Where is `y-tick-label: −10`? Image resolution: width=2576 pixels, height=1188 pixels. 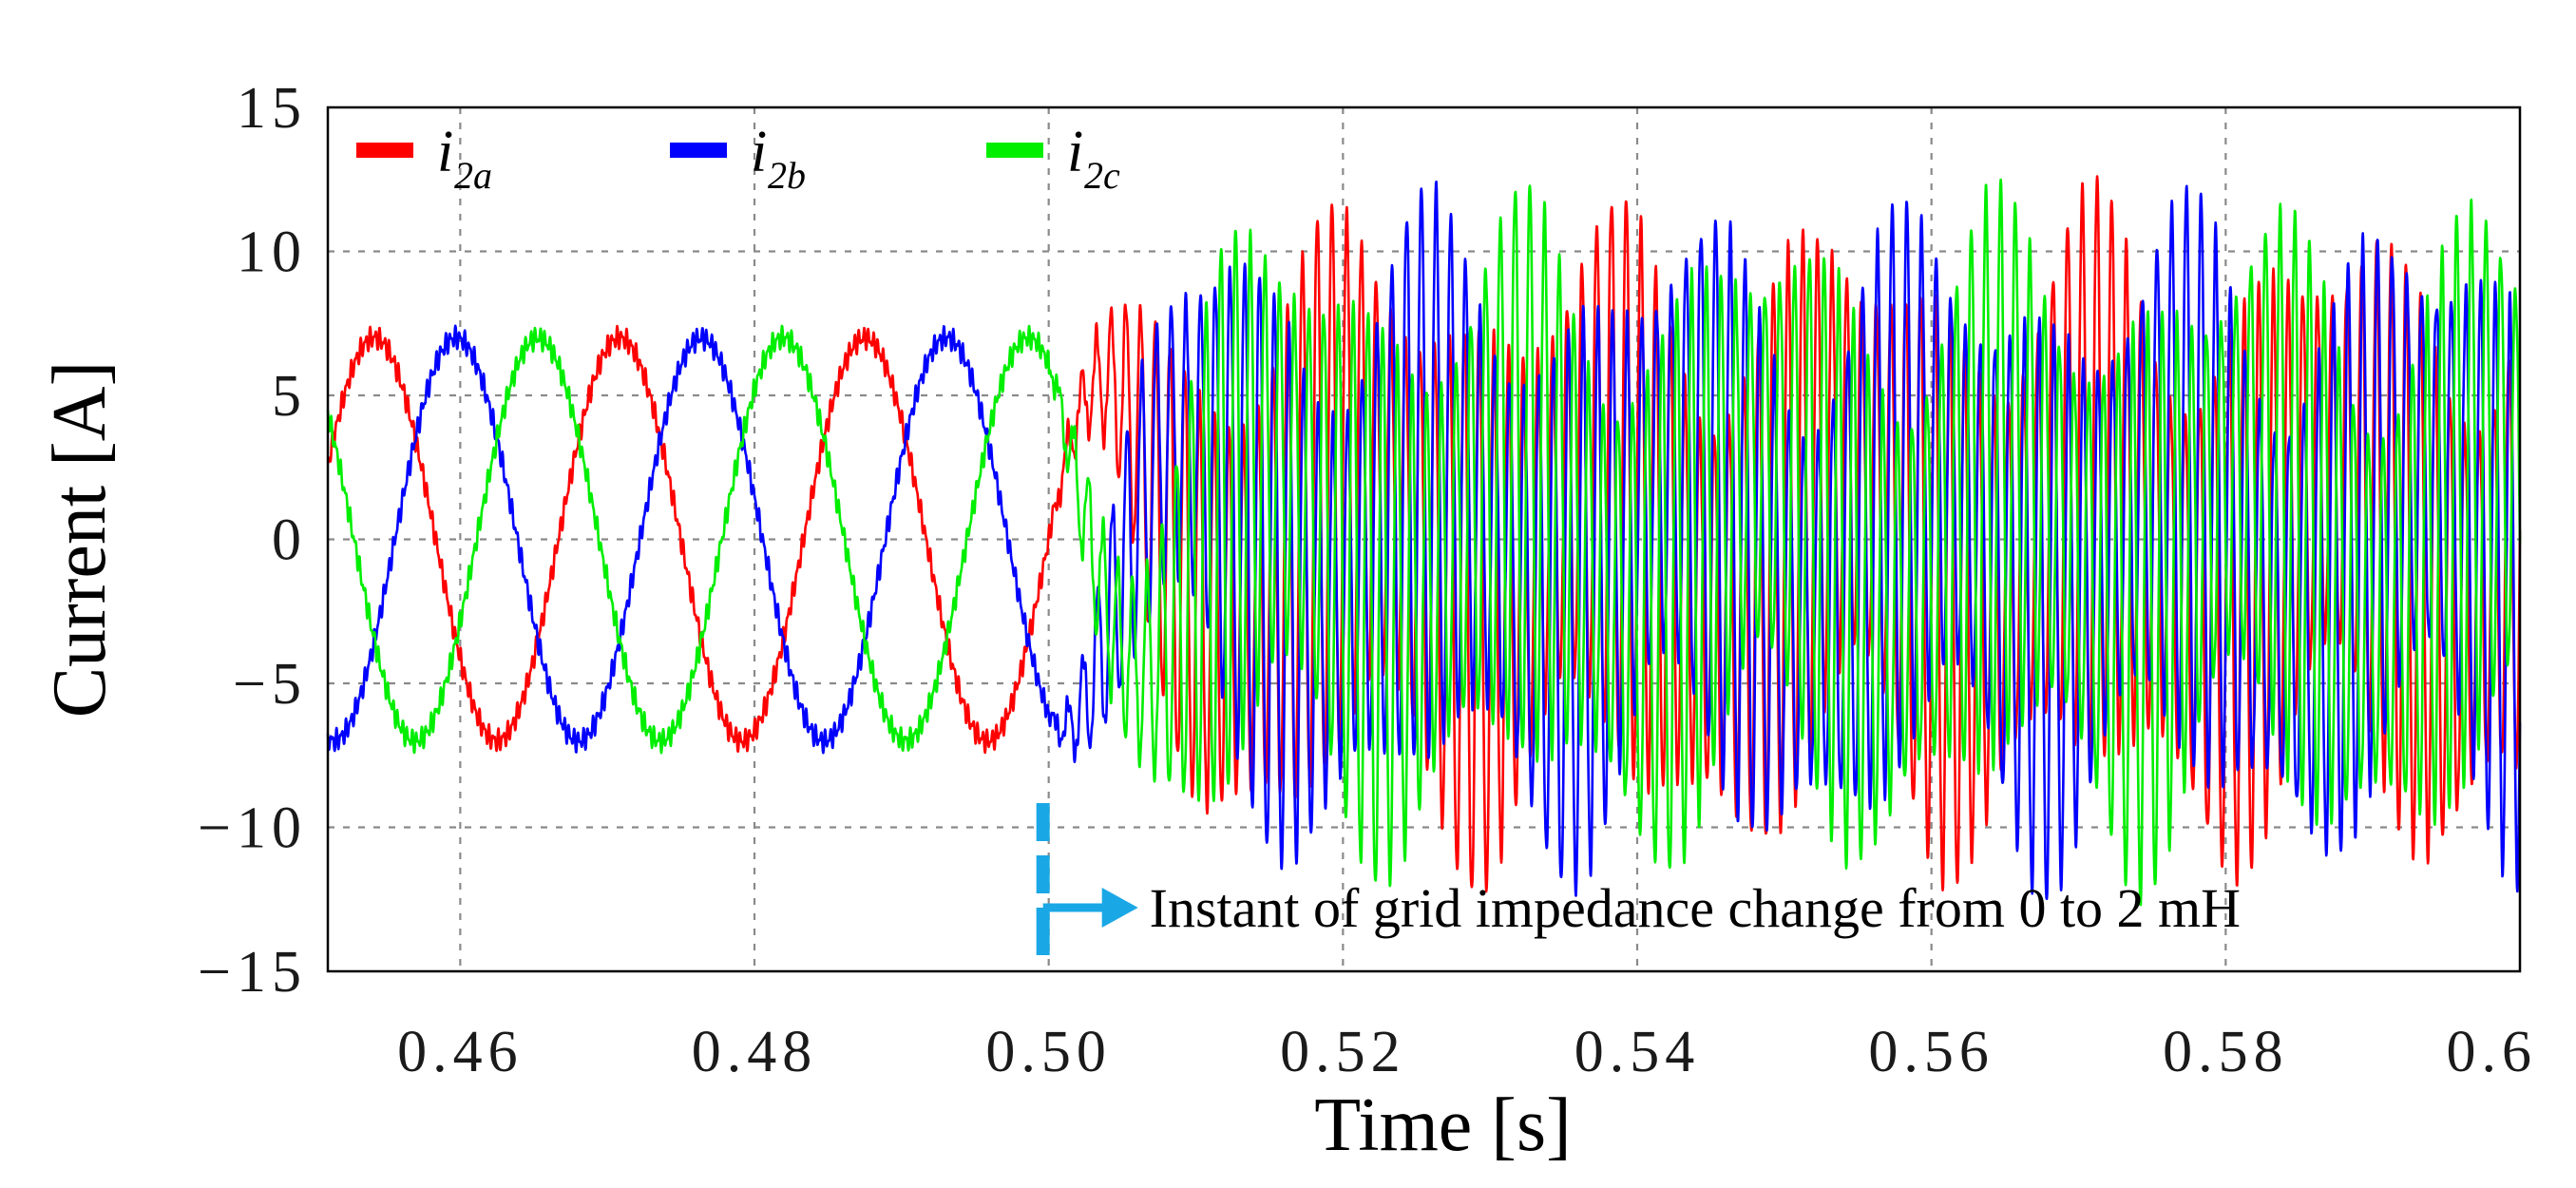 y-tick-label: −10 is located at coordinates (252, 828).